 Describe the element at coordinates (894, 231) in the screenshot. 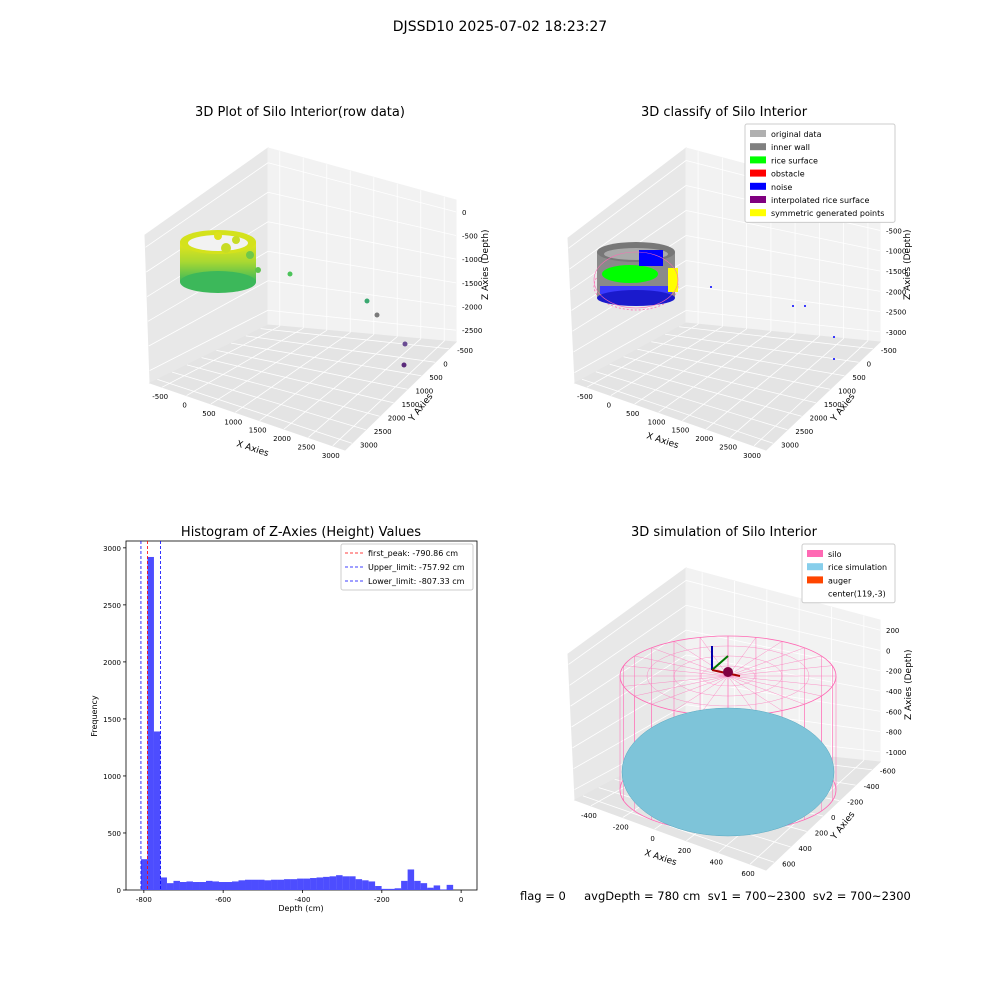

I see `z-tick-label: -500` at that location.